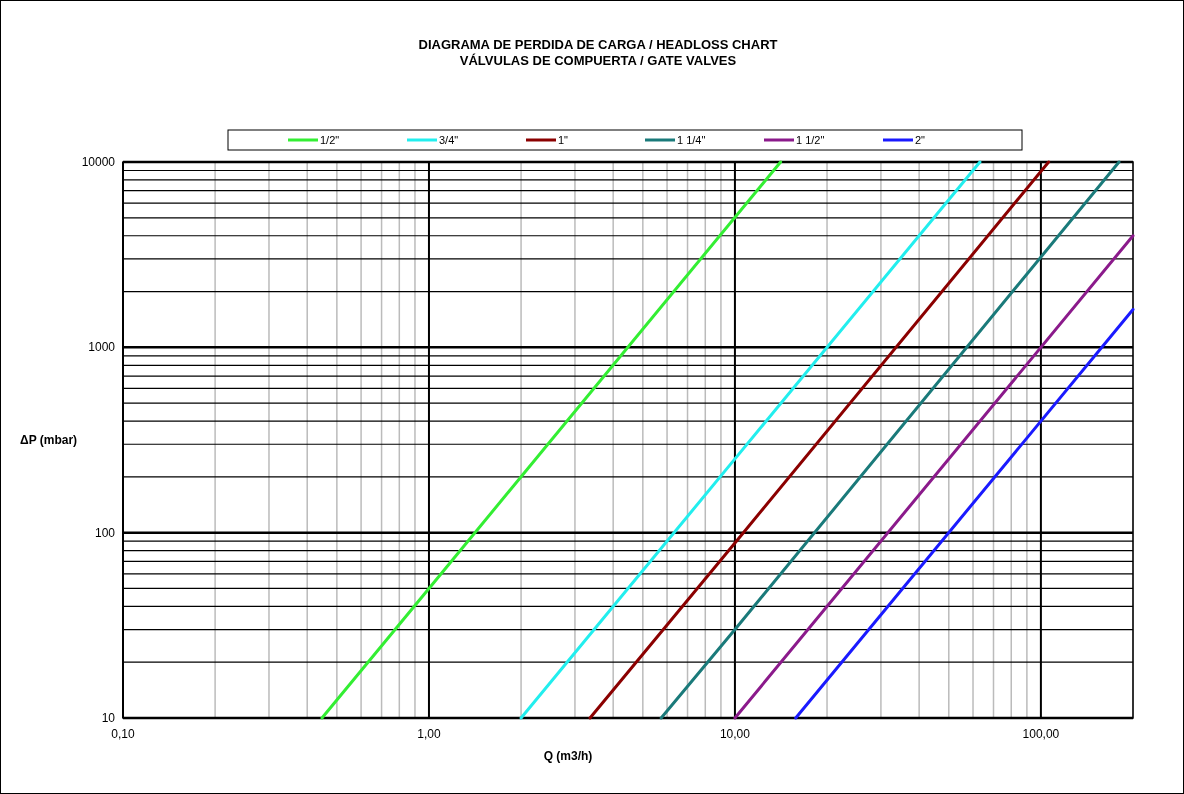 Image resolution: width=1184 pixels, height=794 pixels. What do you see at coordinates (598, 44) in the screenshot?
I see `chart-title: DIAGRAMA DE PERDIDA DE CARGA / HEADLOSS CHART` at bounding box center [598, 44].